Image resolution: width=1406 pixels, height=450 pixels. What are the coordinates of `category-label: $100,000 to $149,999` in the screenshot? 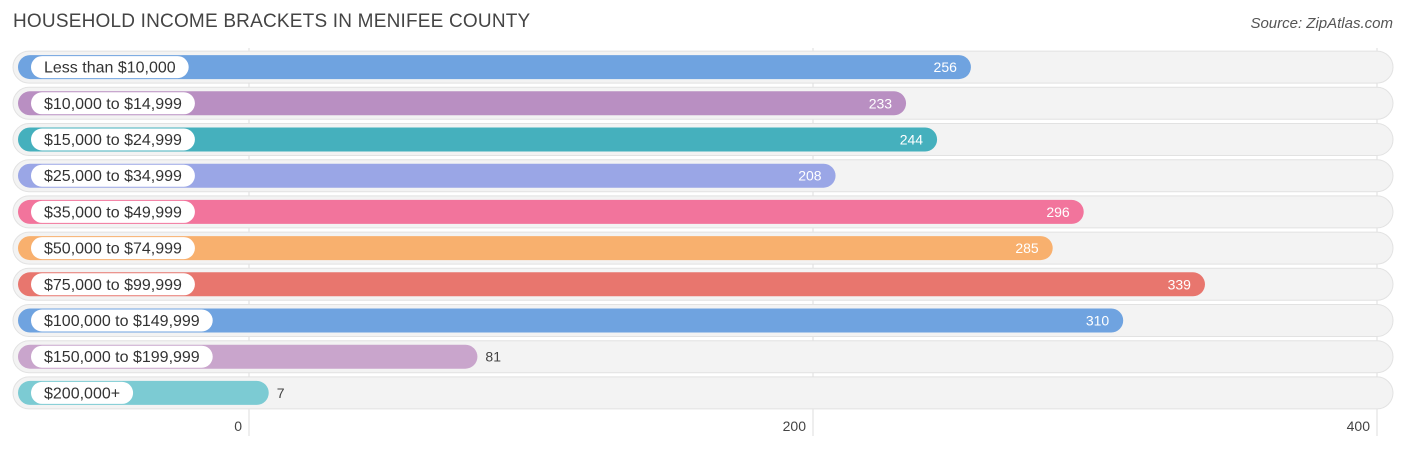 It's located at (122, 321).